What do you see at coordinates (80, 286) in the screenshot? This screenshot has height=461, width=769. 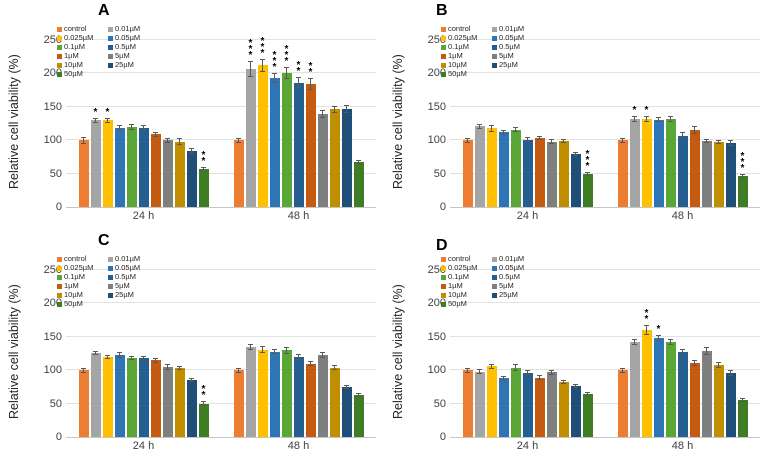 I see `legend-item-1µM: 1µM` at bounding box center [80, 286].